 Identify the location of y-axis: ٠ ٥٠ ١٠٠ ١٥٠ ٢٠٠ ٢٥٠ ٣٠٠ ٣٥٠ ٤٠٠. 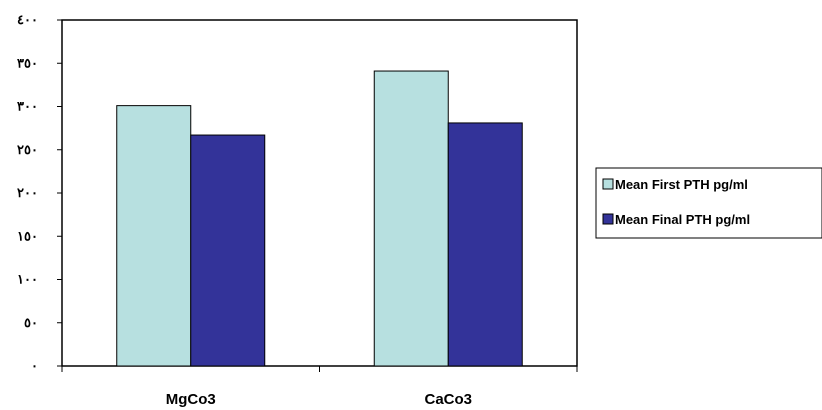
(39, 192).